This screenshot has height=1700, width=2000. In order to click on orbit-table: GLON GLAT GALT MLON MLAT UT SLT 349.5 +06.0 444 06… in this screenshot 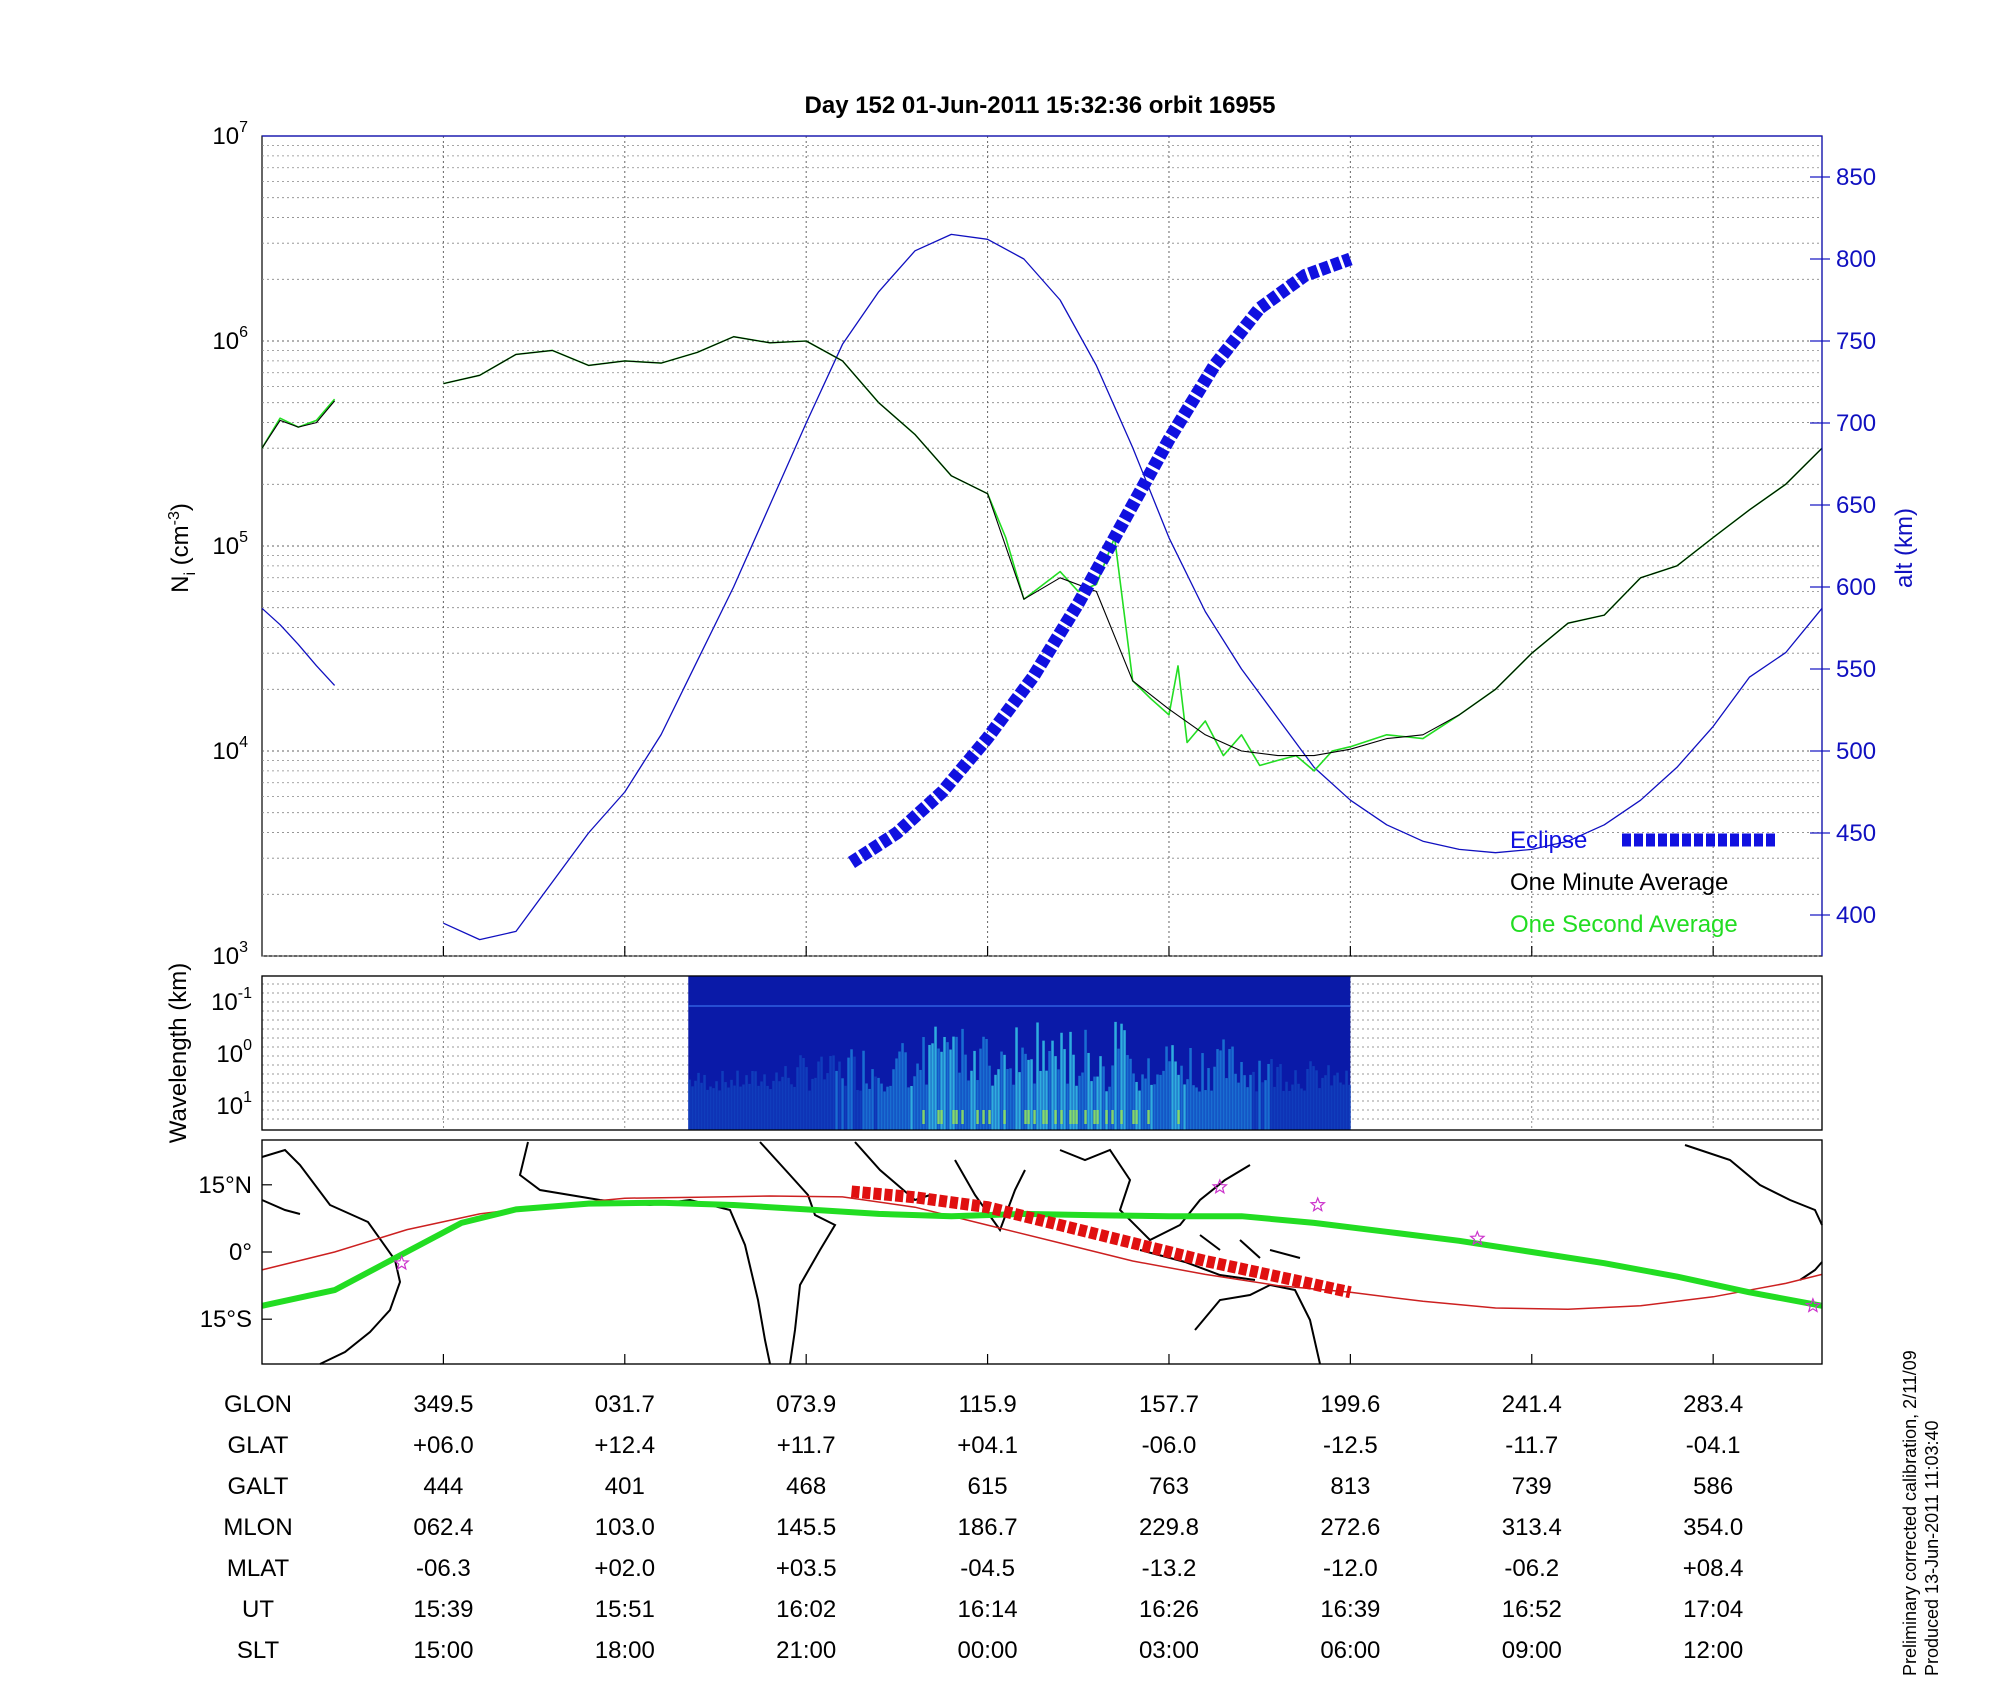, I will do `click(983, 1527)`.